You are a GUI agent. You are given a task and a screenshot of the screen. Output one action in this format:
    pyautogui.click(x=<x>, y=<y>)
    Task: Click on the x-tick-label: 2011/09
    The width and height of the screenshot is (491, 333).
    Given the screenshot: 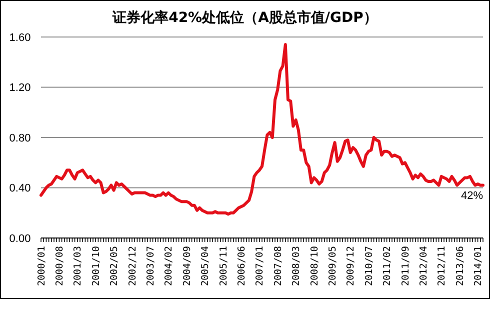 What is the action you would take?
    pyautogui.click(x=406, y=266)
    